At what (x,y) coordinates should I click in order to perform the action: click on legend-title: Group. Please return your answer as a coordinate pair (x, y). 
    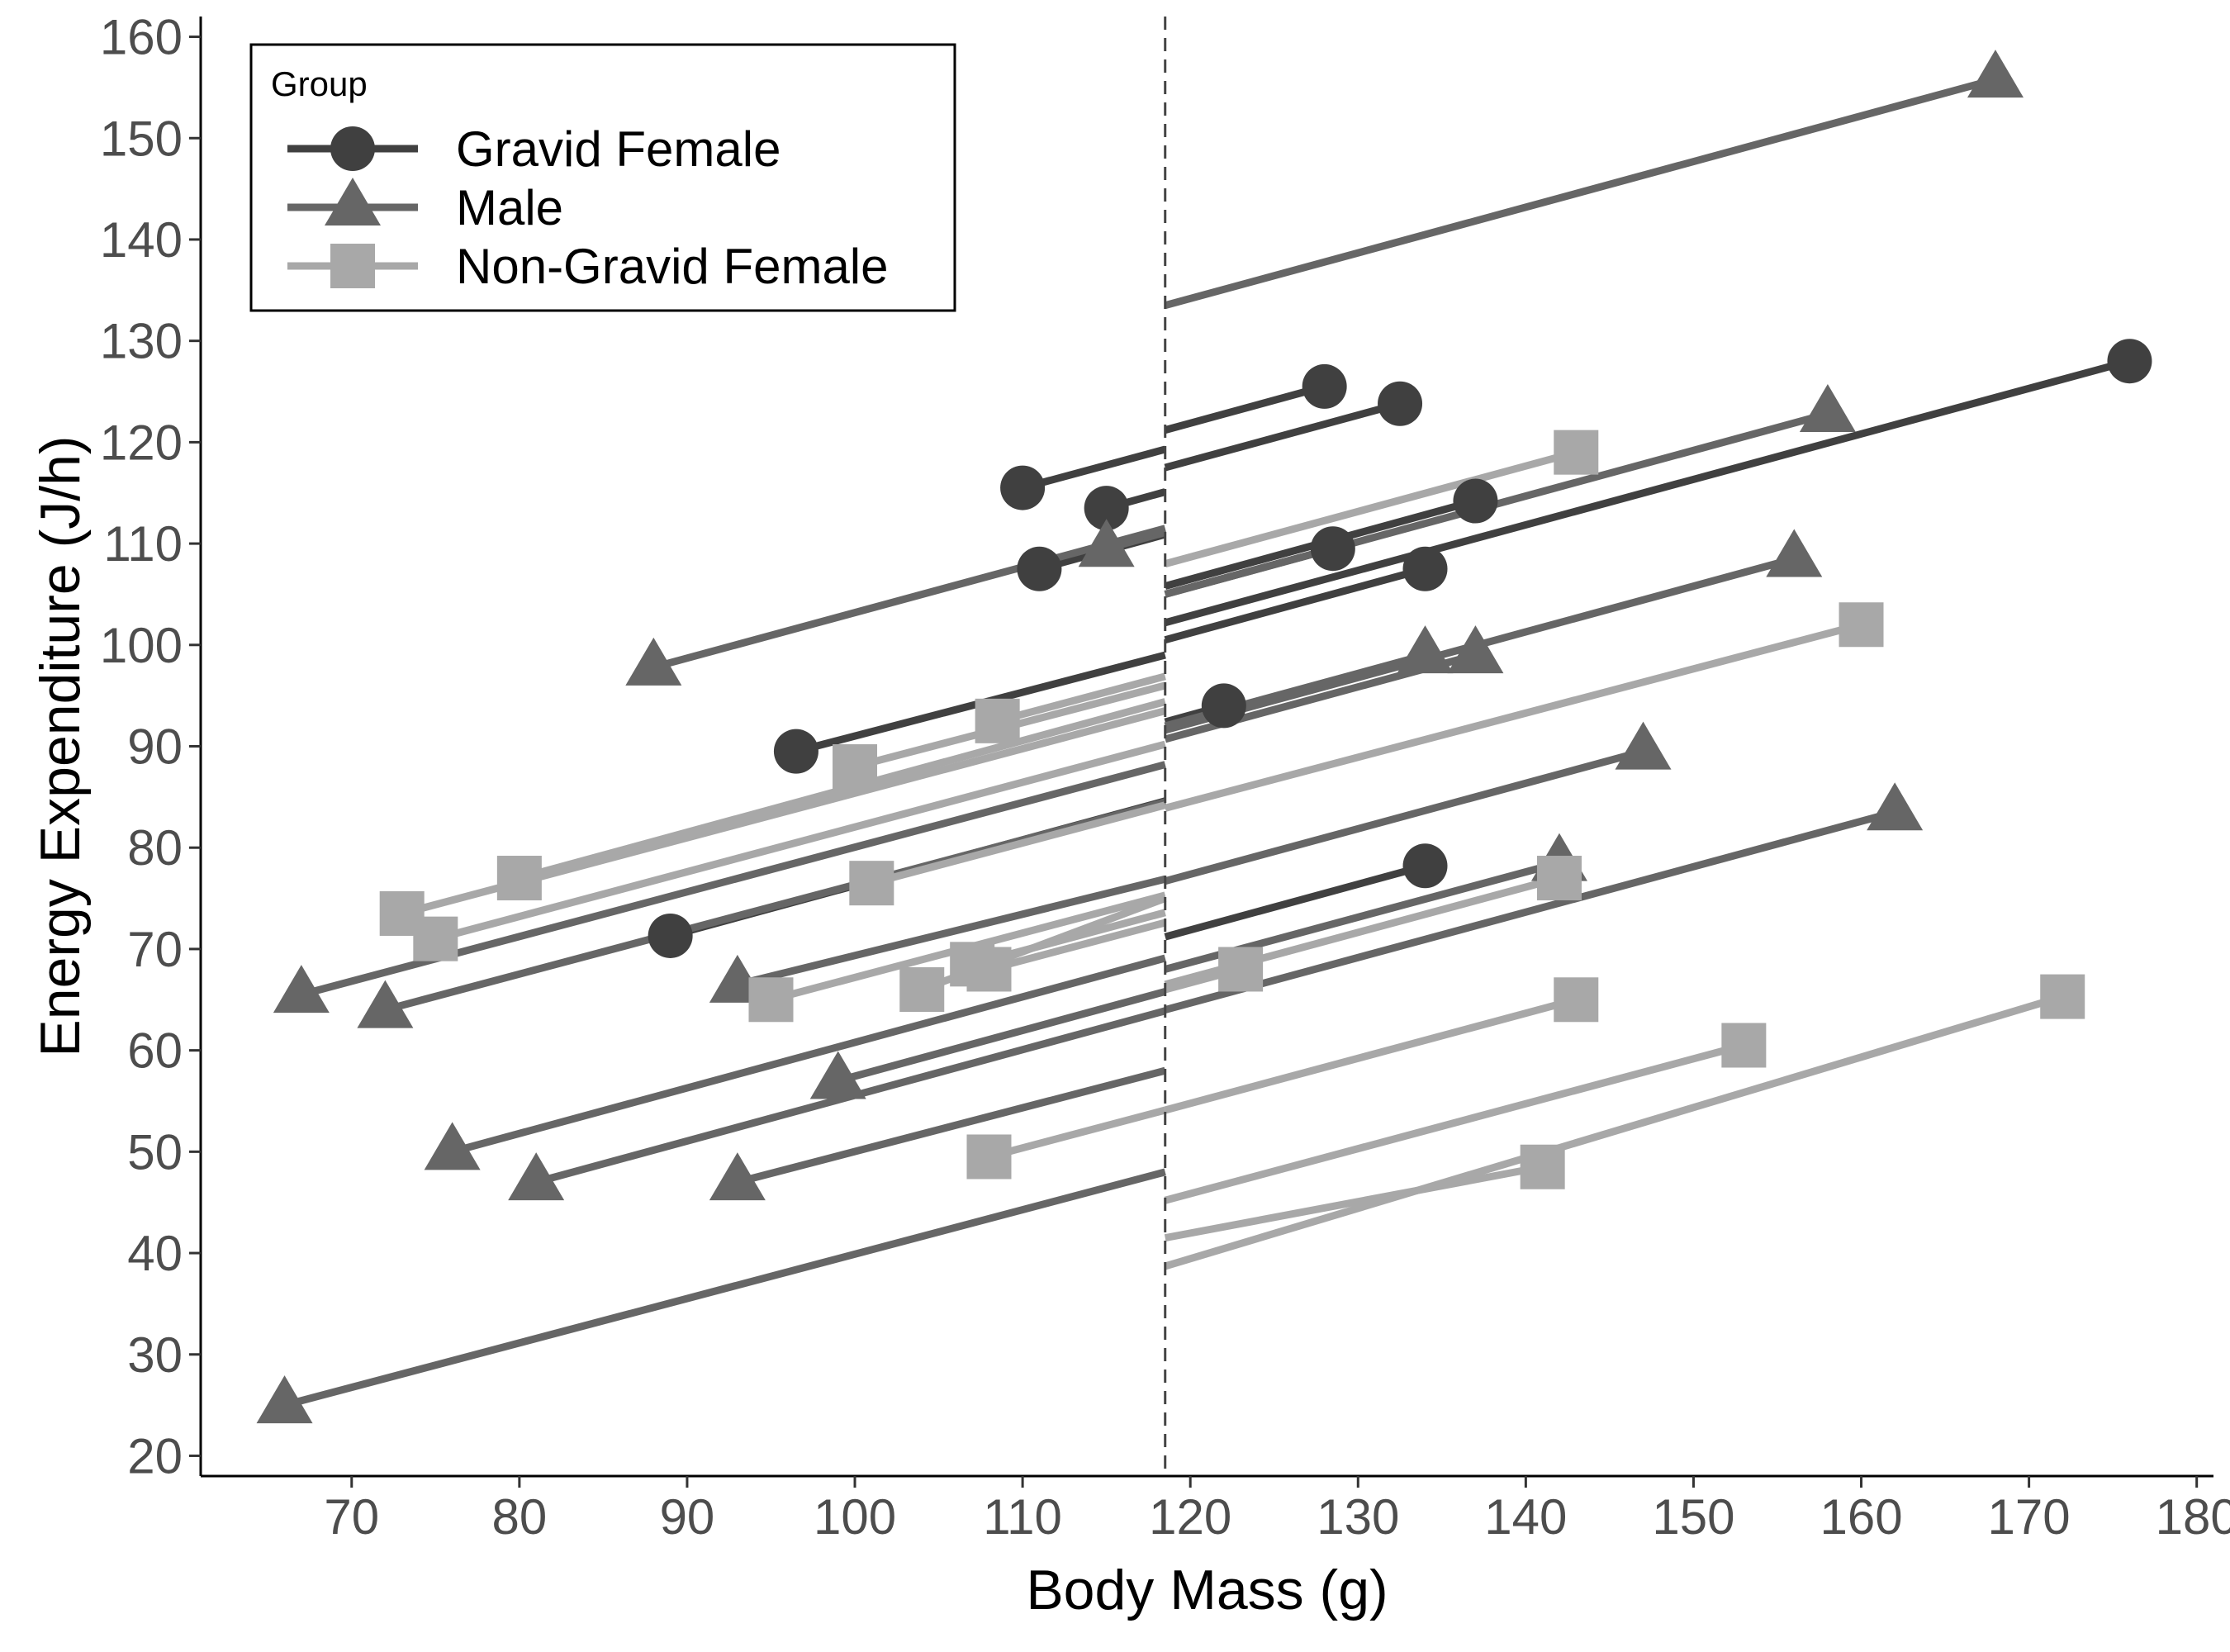
    Looking at the image, I should click on (319, 83).